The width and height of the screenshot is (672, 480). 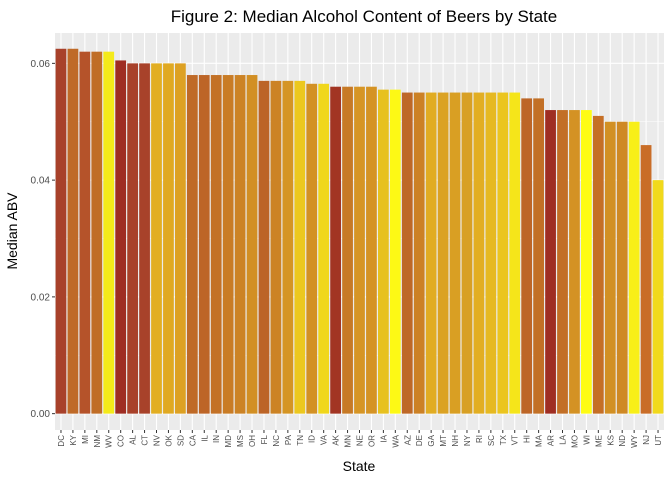 I want to click on x-tick-label: RI, so click(x=479, y=439).